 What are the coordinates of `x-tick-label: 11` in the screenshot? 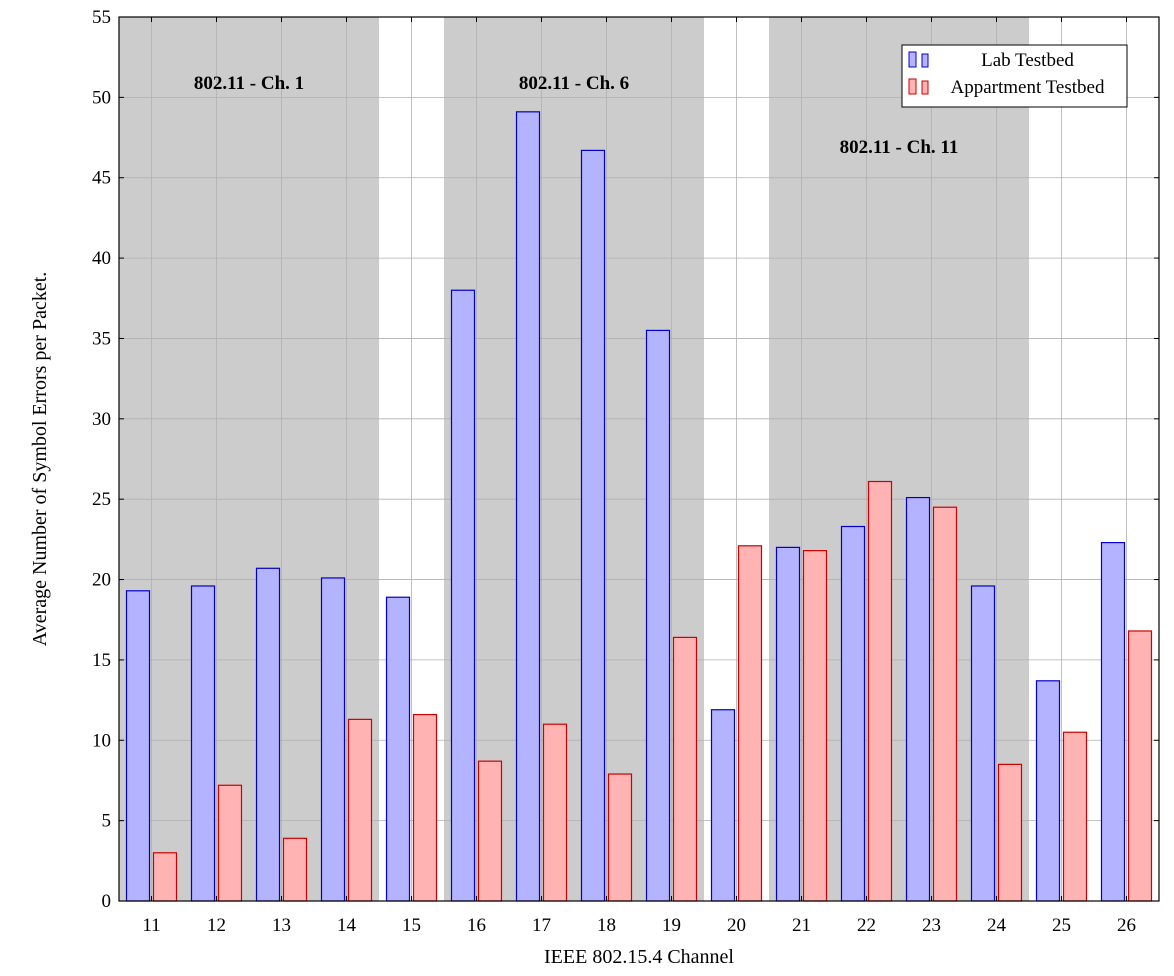 It's located at (151, 925).